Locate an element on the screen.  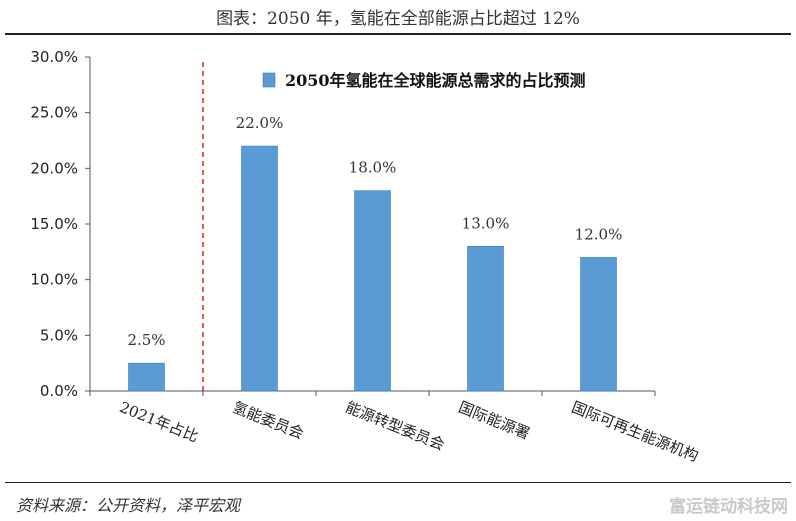
chart-legend: 2050年氢能在全球能源总需求的占比预测 is located at coordinates (424, 80).